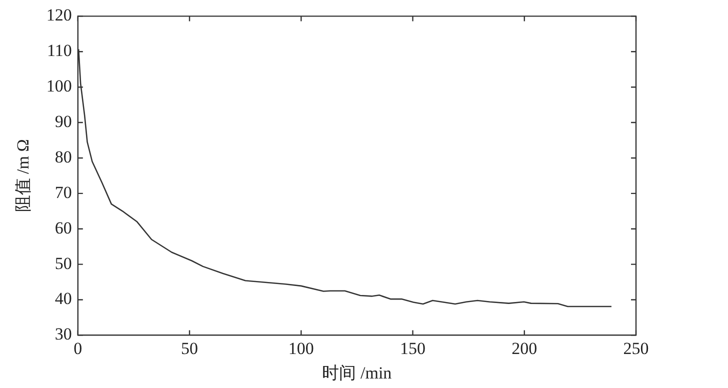 The image size is (728, 388). What do you see at coordinates (63, 121) in the screenshot?
I see `y-tick-label: 90` at bounding box center [63, 121].